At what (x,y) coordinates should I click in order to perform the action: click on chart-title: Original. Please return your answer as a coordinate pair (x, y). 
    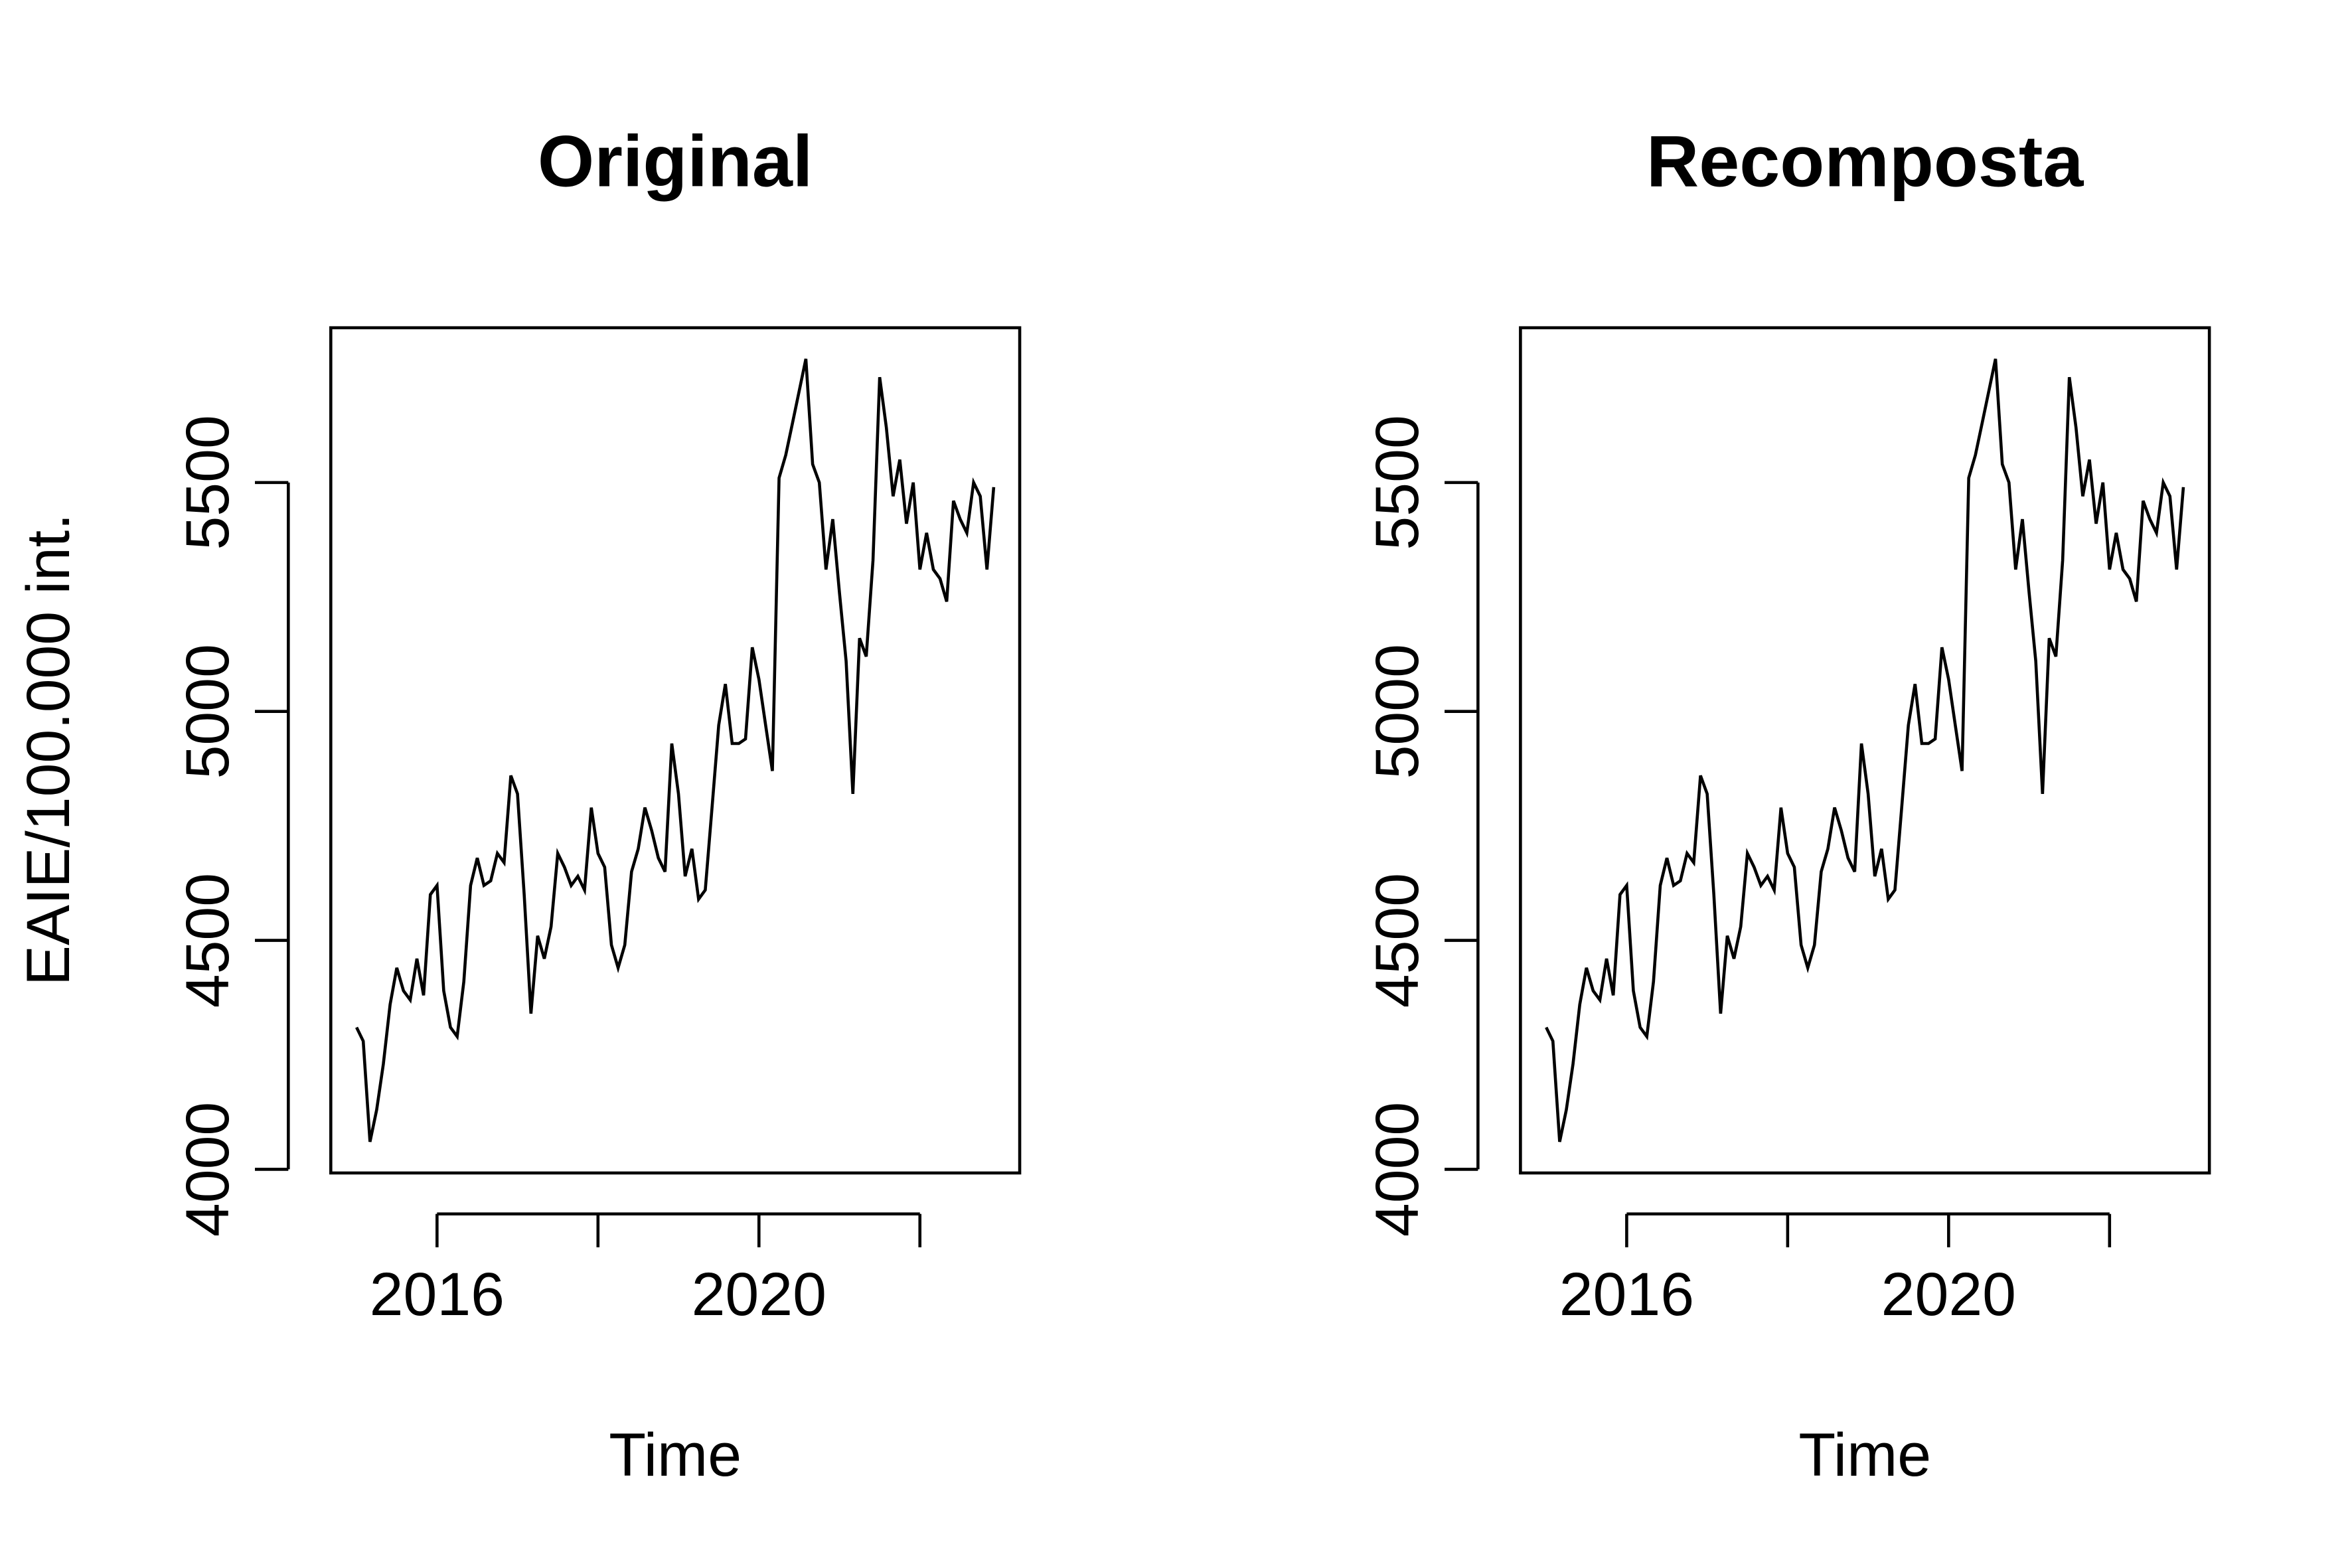
    Looking at the image, I should click on (676, 162).